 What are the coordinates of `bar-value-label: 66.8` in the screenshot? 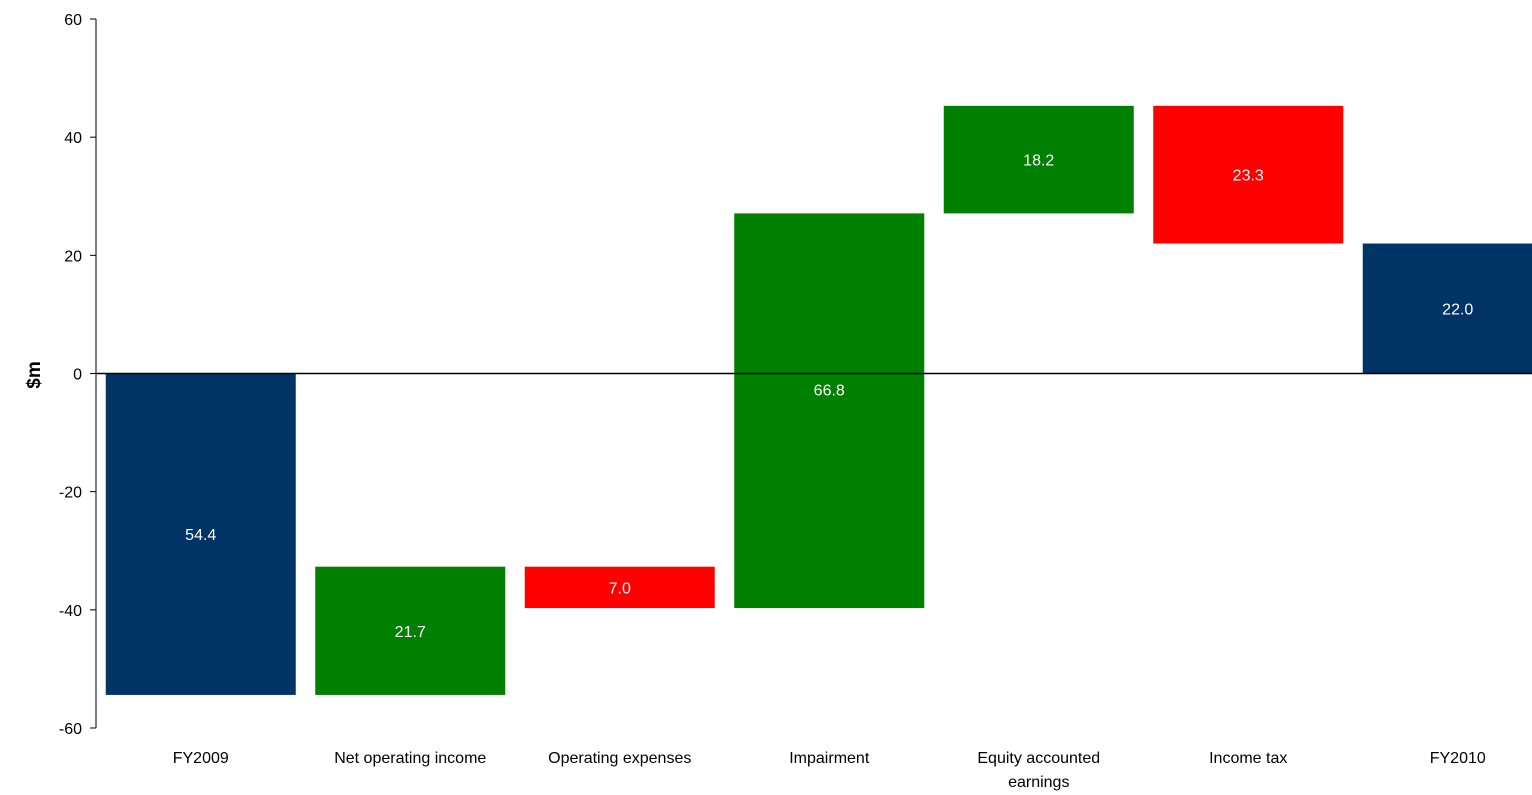 It's located at (829, 391).